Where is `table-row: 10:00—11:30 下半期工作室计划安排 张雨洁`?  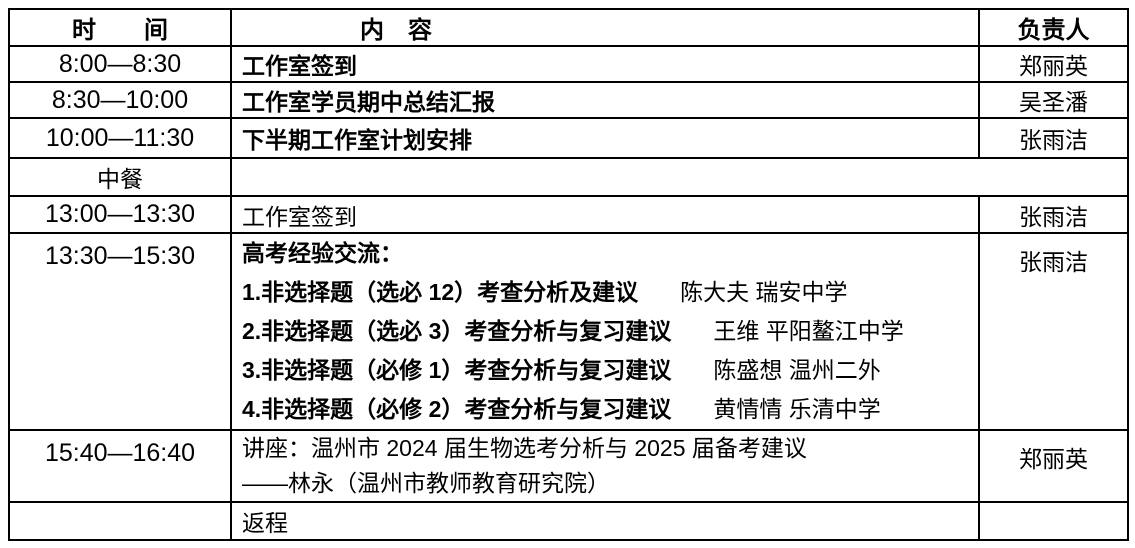 table-row: 10:00—11:30 下半期工作室计划安排 张雨洁 is located at coordinates (568, 138).